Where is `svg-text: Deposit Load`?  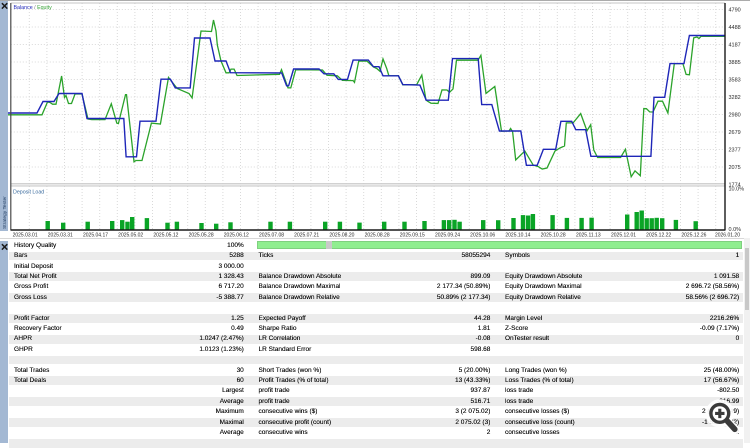
svg-text: Deposit Load is located at coordinates (28, 193).